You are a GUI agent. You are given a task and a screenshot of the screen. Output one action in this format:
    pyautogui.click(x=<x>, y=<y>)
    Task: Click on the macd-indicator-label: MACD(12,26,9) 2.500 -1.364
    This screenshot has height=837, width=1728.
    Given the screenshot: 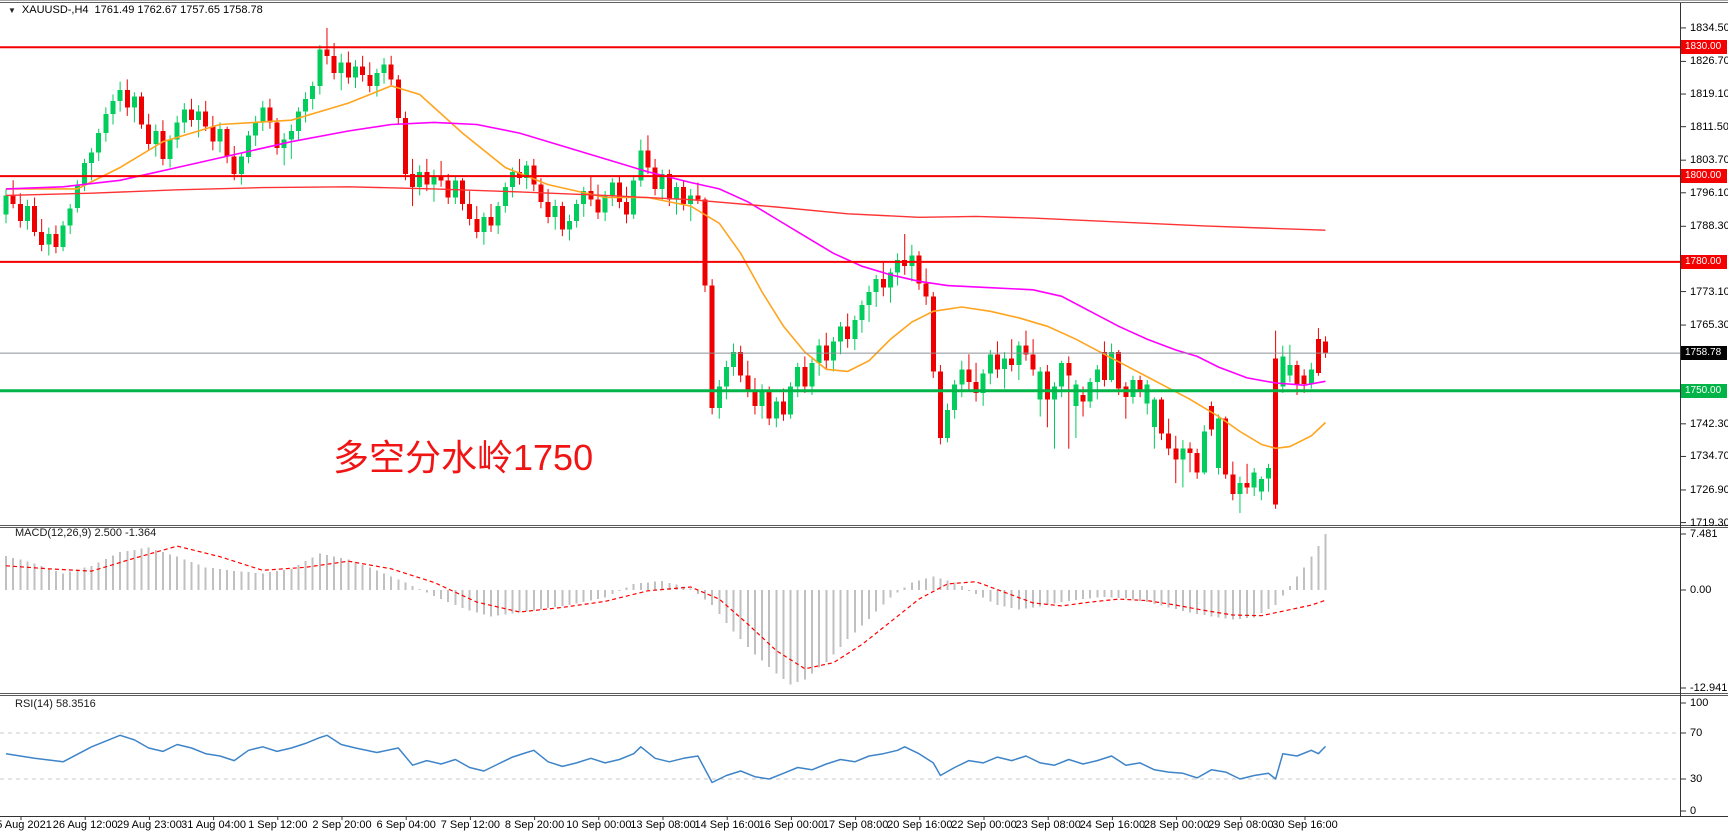 What is the action you would take?
    pyautogui.click(x=86, y=533)
    